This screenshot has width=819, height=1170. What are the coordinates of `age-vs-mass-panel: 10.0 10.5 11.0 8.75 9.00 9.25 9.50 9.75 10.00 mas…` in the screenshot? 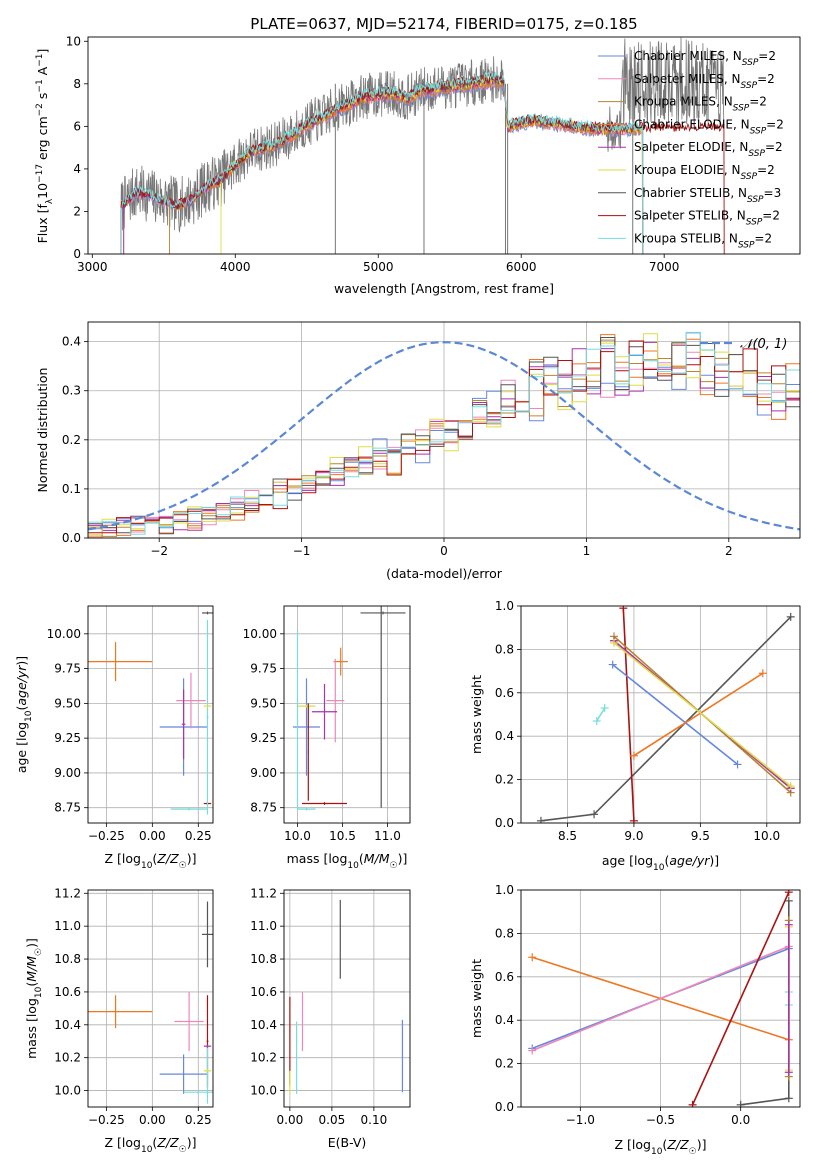 It's located at (327, 738).